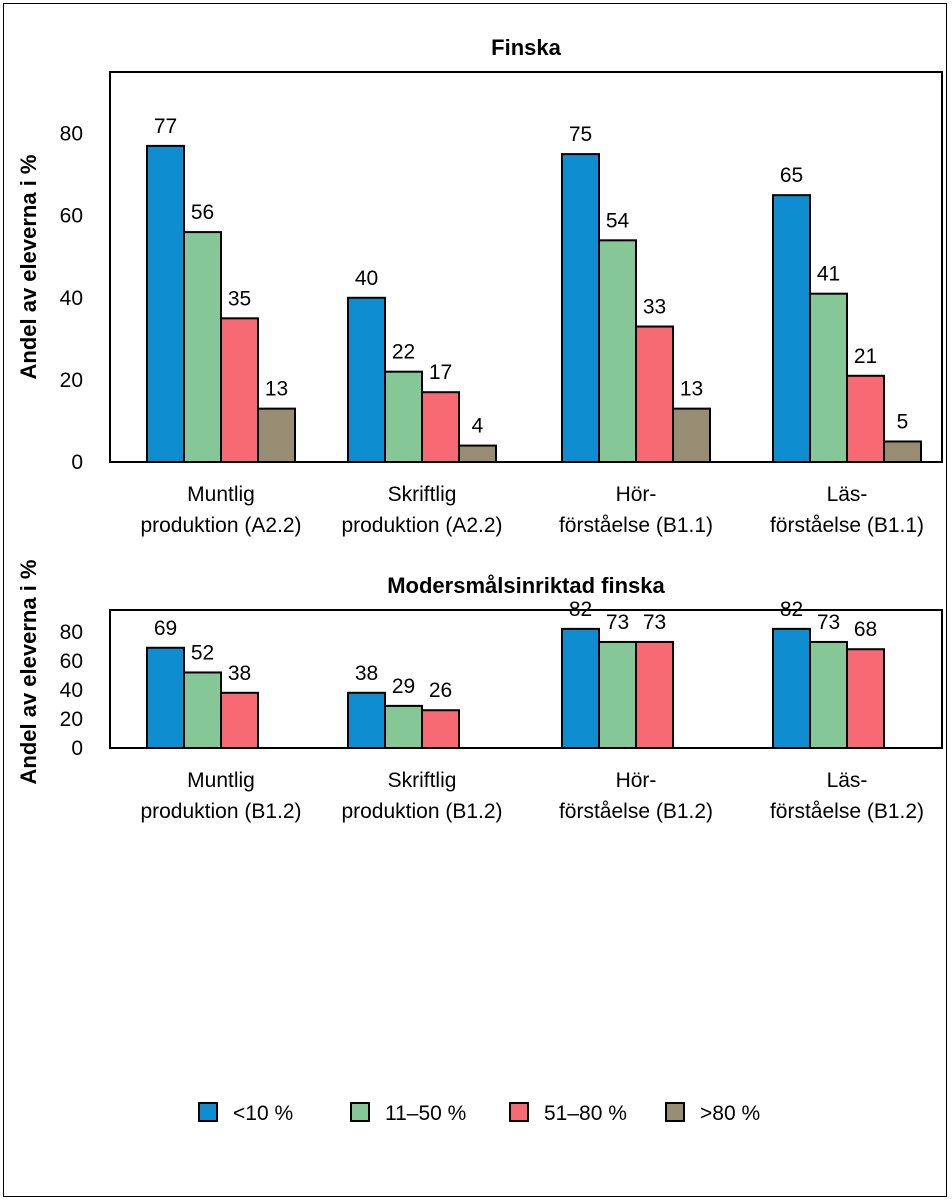  I want to click on data-label: 56, so click(202, 212).